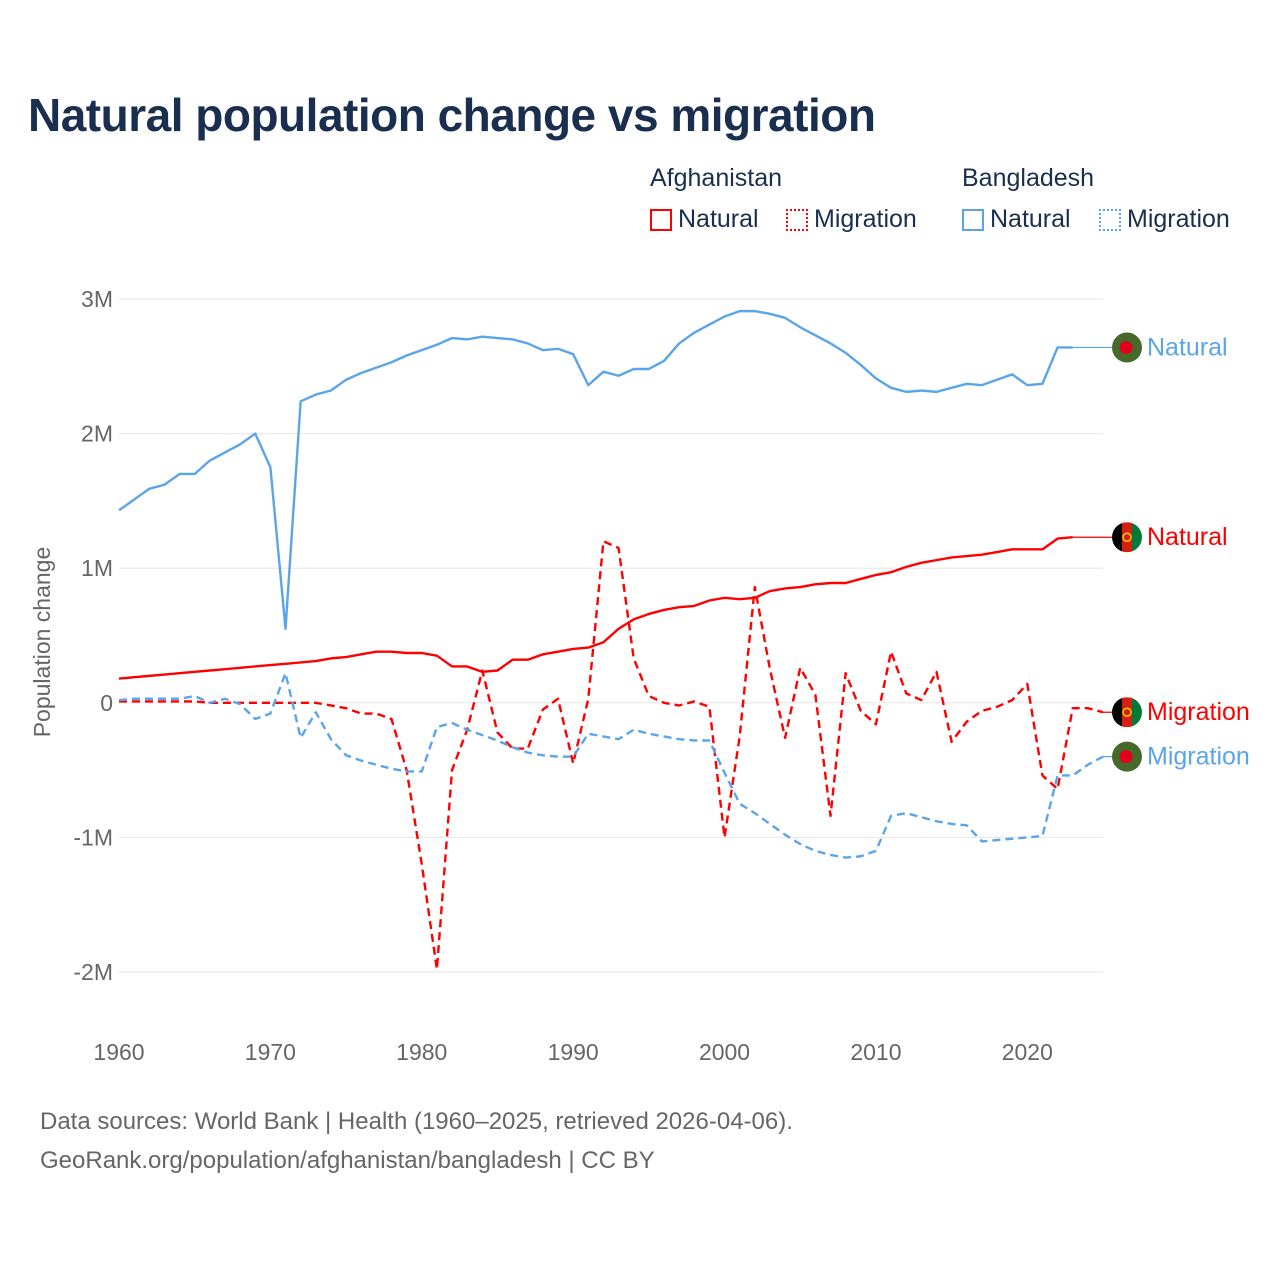  What do you see at coordinates (875, 1052) in the screenshot?
I see `x-tick-label: 2010` at bounding box center [875, 1052].